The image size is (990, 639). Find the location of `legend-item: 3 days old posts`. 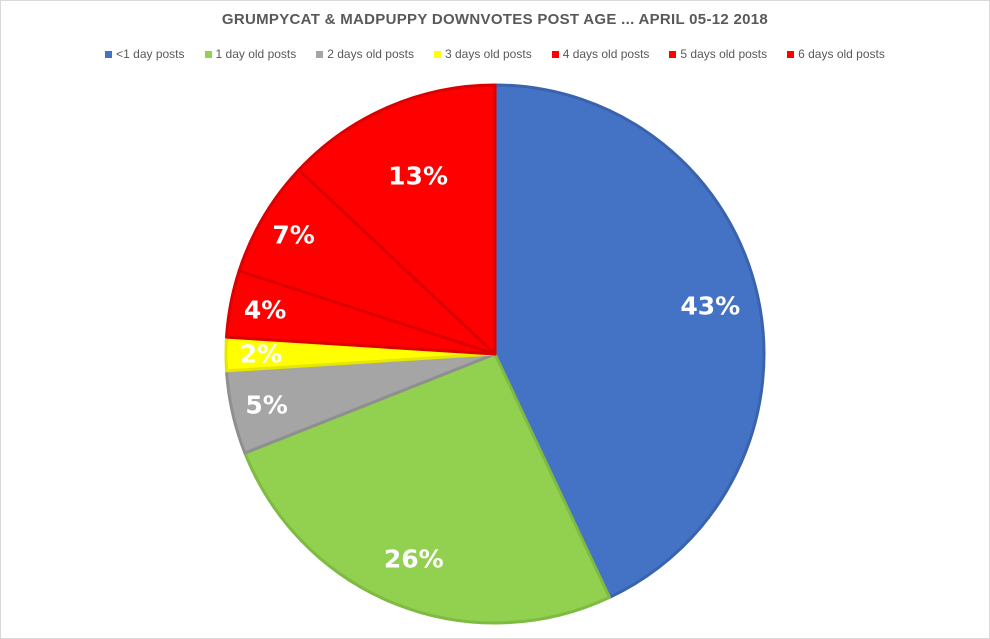

legend-item: 3 days old posts is located at coordinates (482, 54).